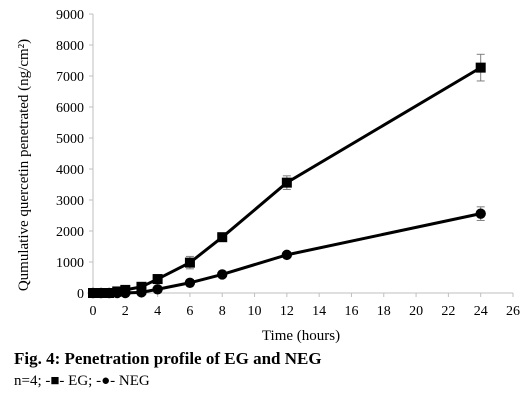 Image resolution: width=530 pixels, height=401 pixels. I want to click on x-tick-label: 26, so click(513, 311).